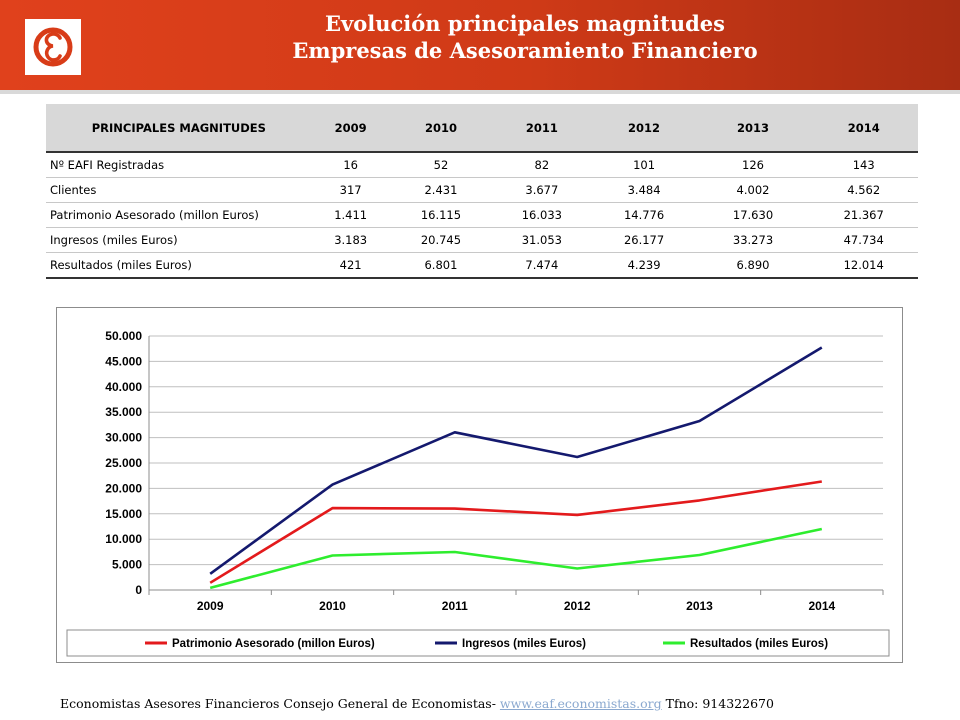 The width and height of the screenshot is (960, 720). What do you see at coordinates (123, 412) in the screenshot?
I see `y-tick-label: 35.000` at bounding box center [123, 412].